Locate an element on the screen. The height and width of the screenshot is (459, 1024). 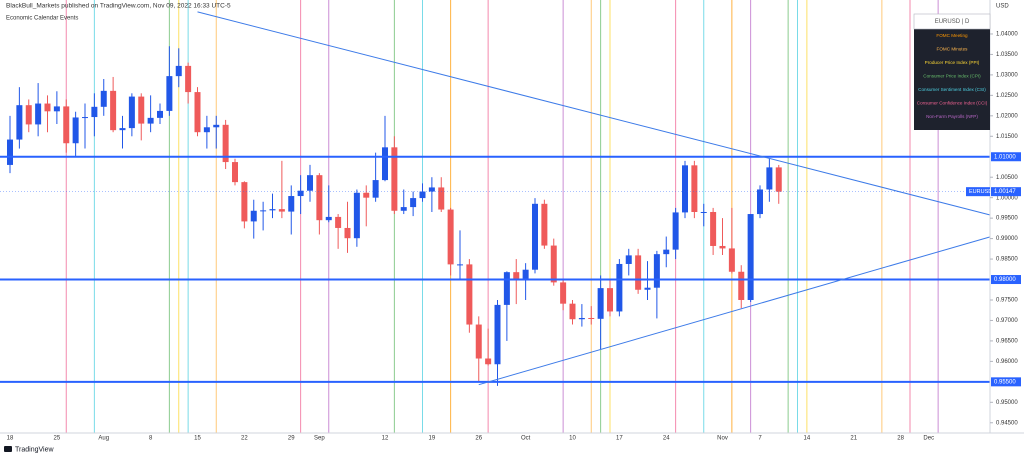
currency-label: USD is located at coordinates (1002, 7).